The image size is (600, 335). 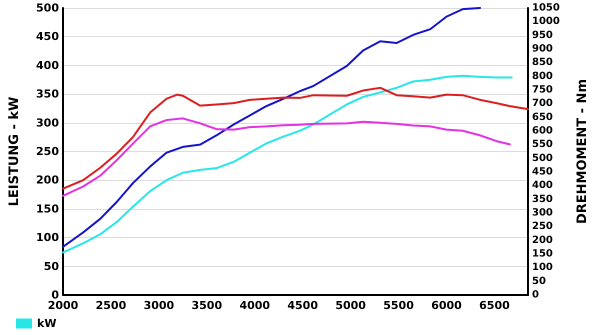 I want to click on x-tick-label: 5500, so click(x=398, y=305).